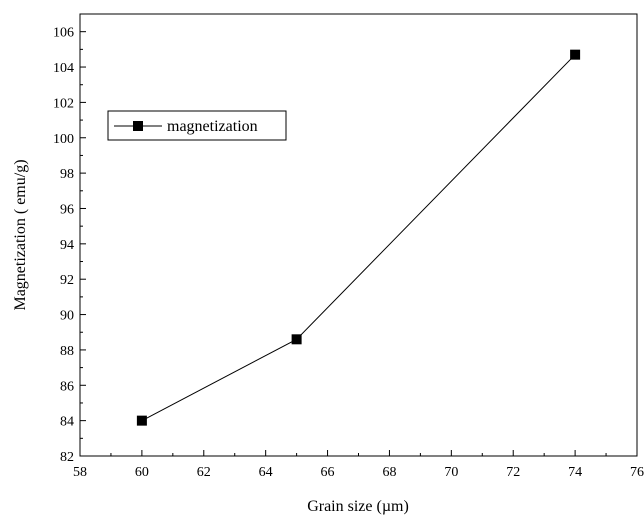 The height and width of the screenshot is (517, 644). Describe the element at coordinates (63, 103) in the screenshot. I see `y-tick-label: 102` at that location.